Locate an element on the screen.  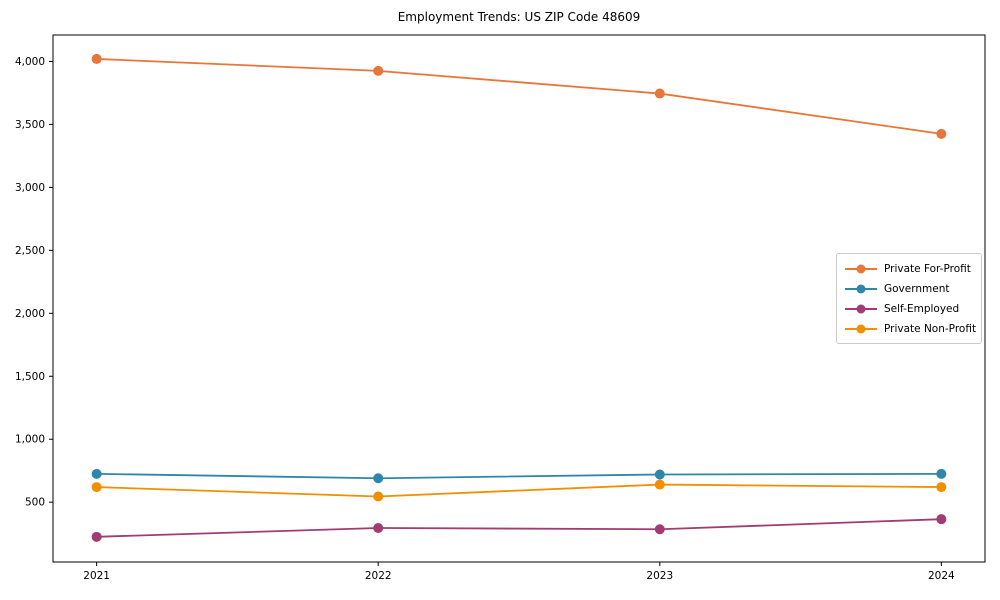
x-tick-label: 2022 is located at coordinates (378, 576).